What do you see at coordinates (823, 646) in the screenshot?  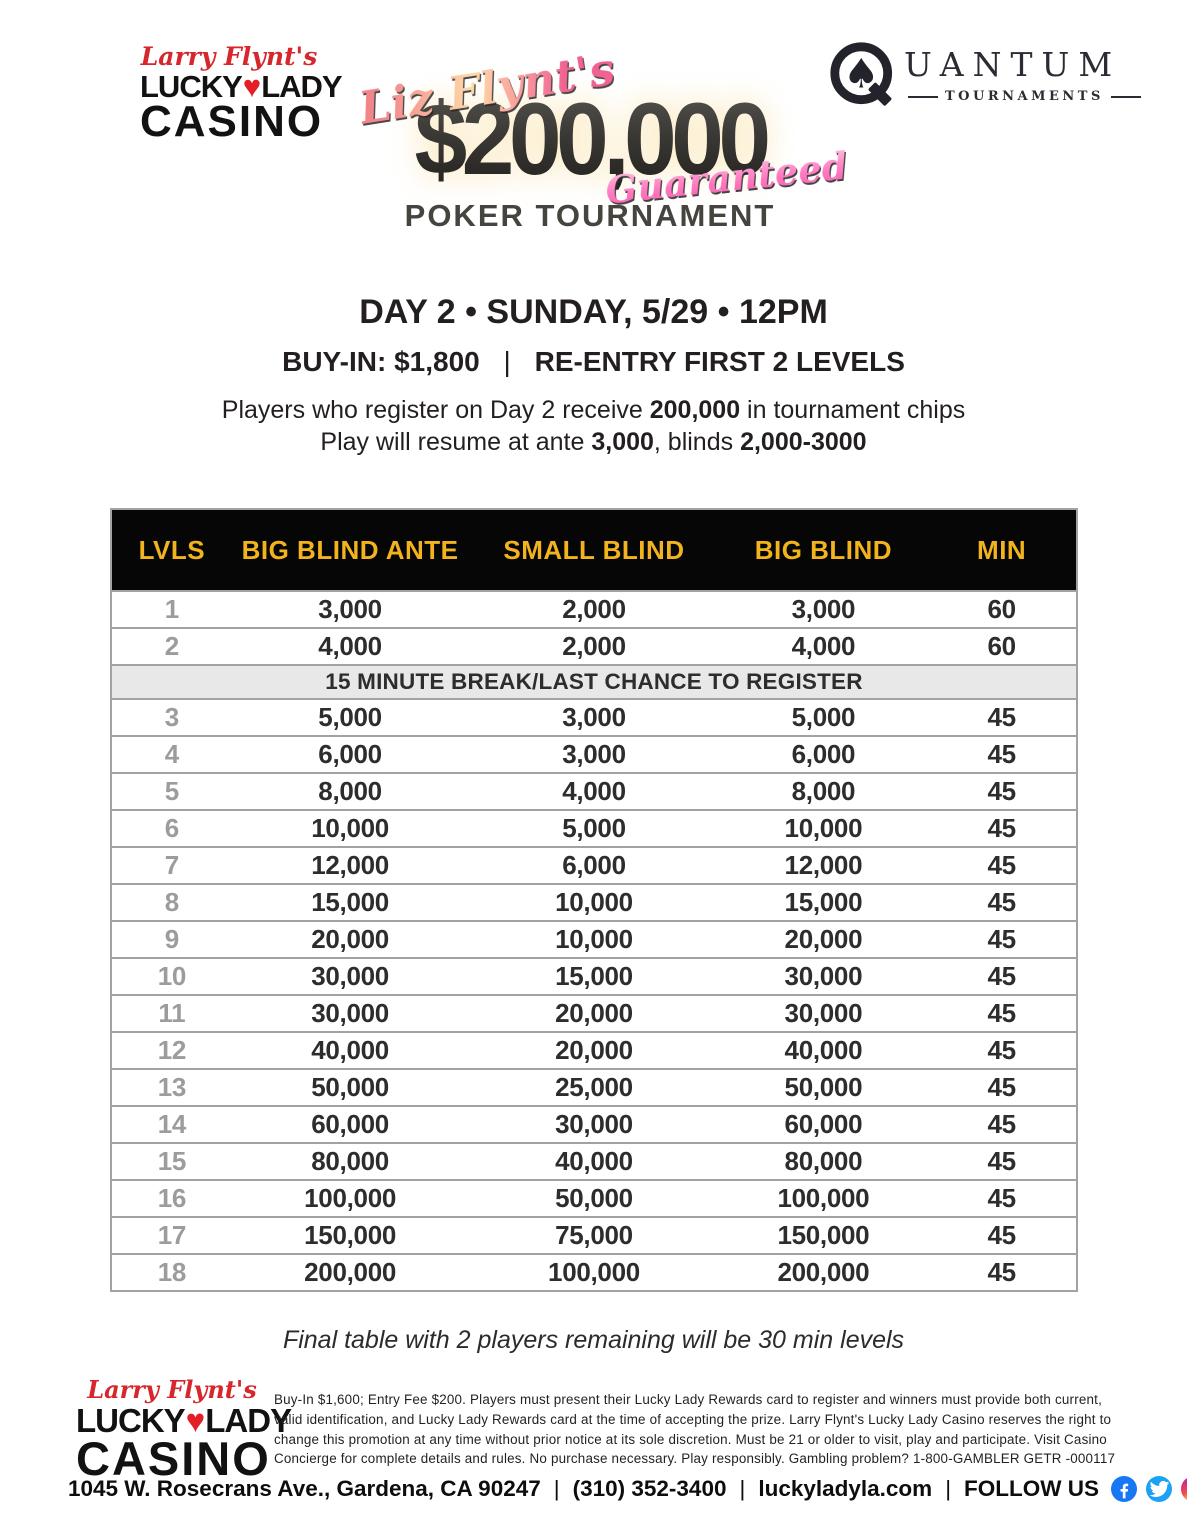 I see `big-blind-cell: 4,000` at bounding box center [823, 646].